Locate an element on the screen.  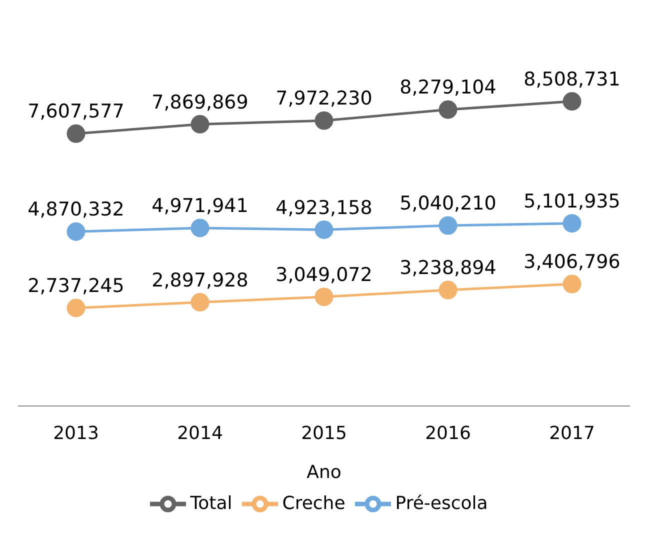
data-label: 7,607,577 is located at coordinates (76, 111).